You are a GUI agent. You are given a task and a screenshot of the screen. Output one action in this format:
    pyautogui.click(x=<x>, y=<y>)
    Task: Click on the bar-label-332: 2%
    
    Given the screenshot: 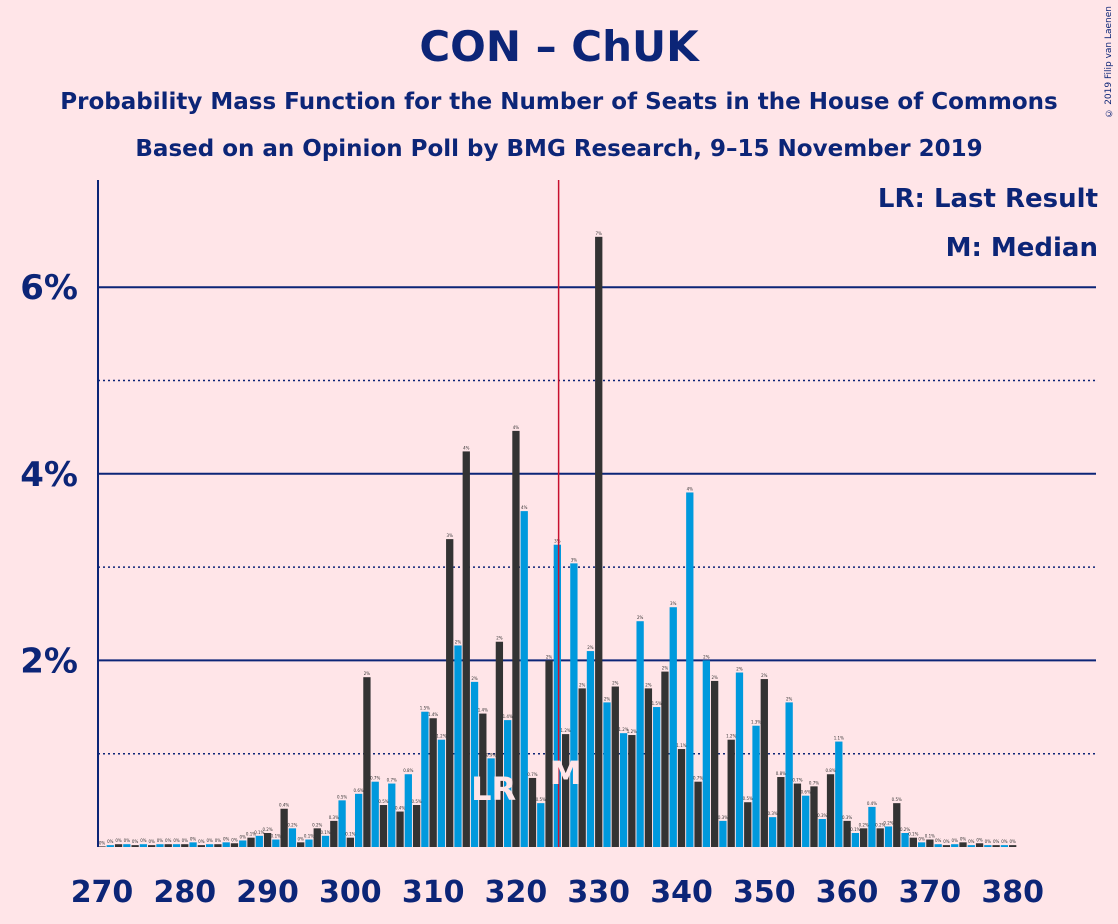 What is the action you would take?
    pyautogui.click(x=615, y=683)
    